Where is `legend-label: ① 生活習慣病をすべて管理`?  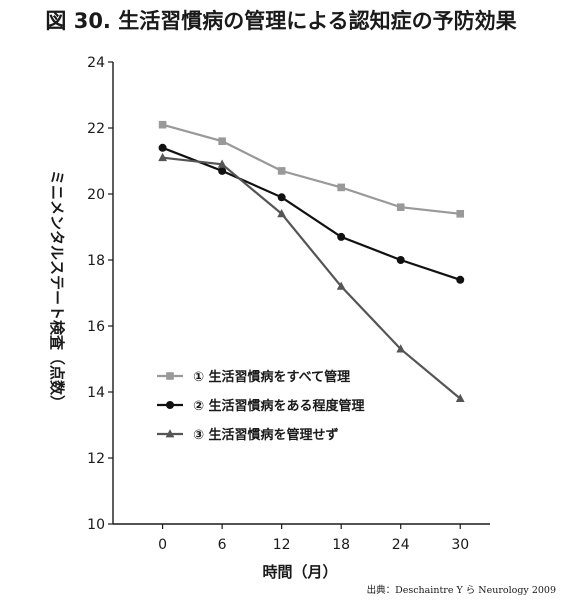 legend-label: ① 生活習慣病をすべて管理 is located at coordinates (271, 377).